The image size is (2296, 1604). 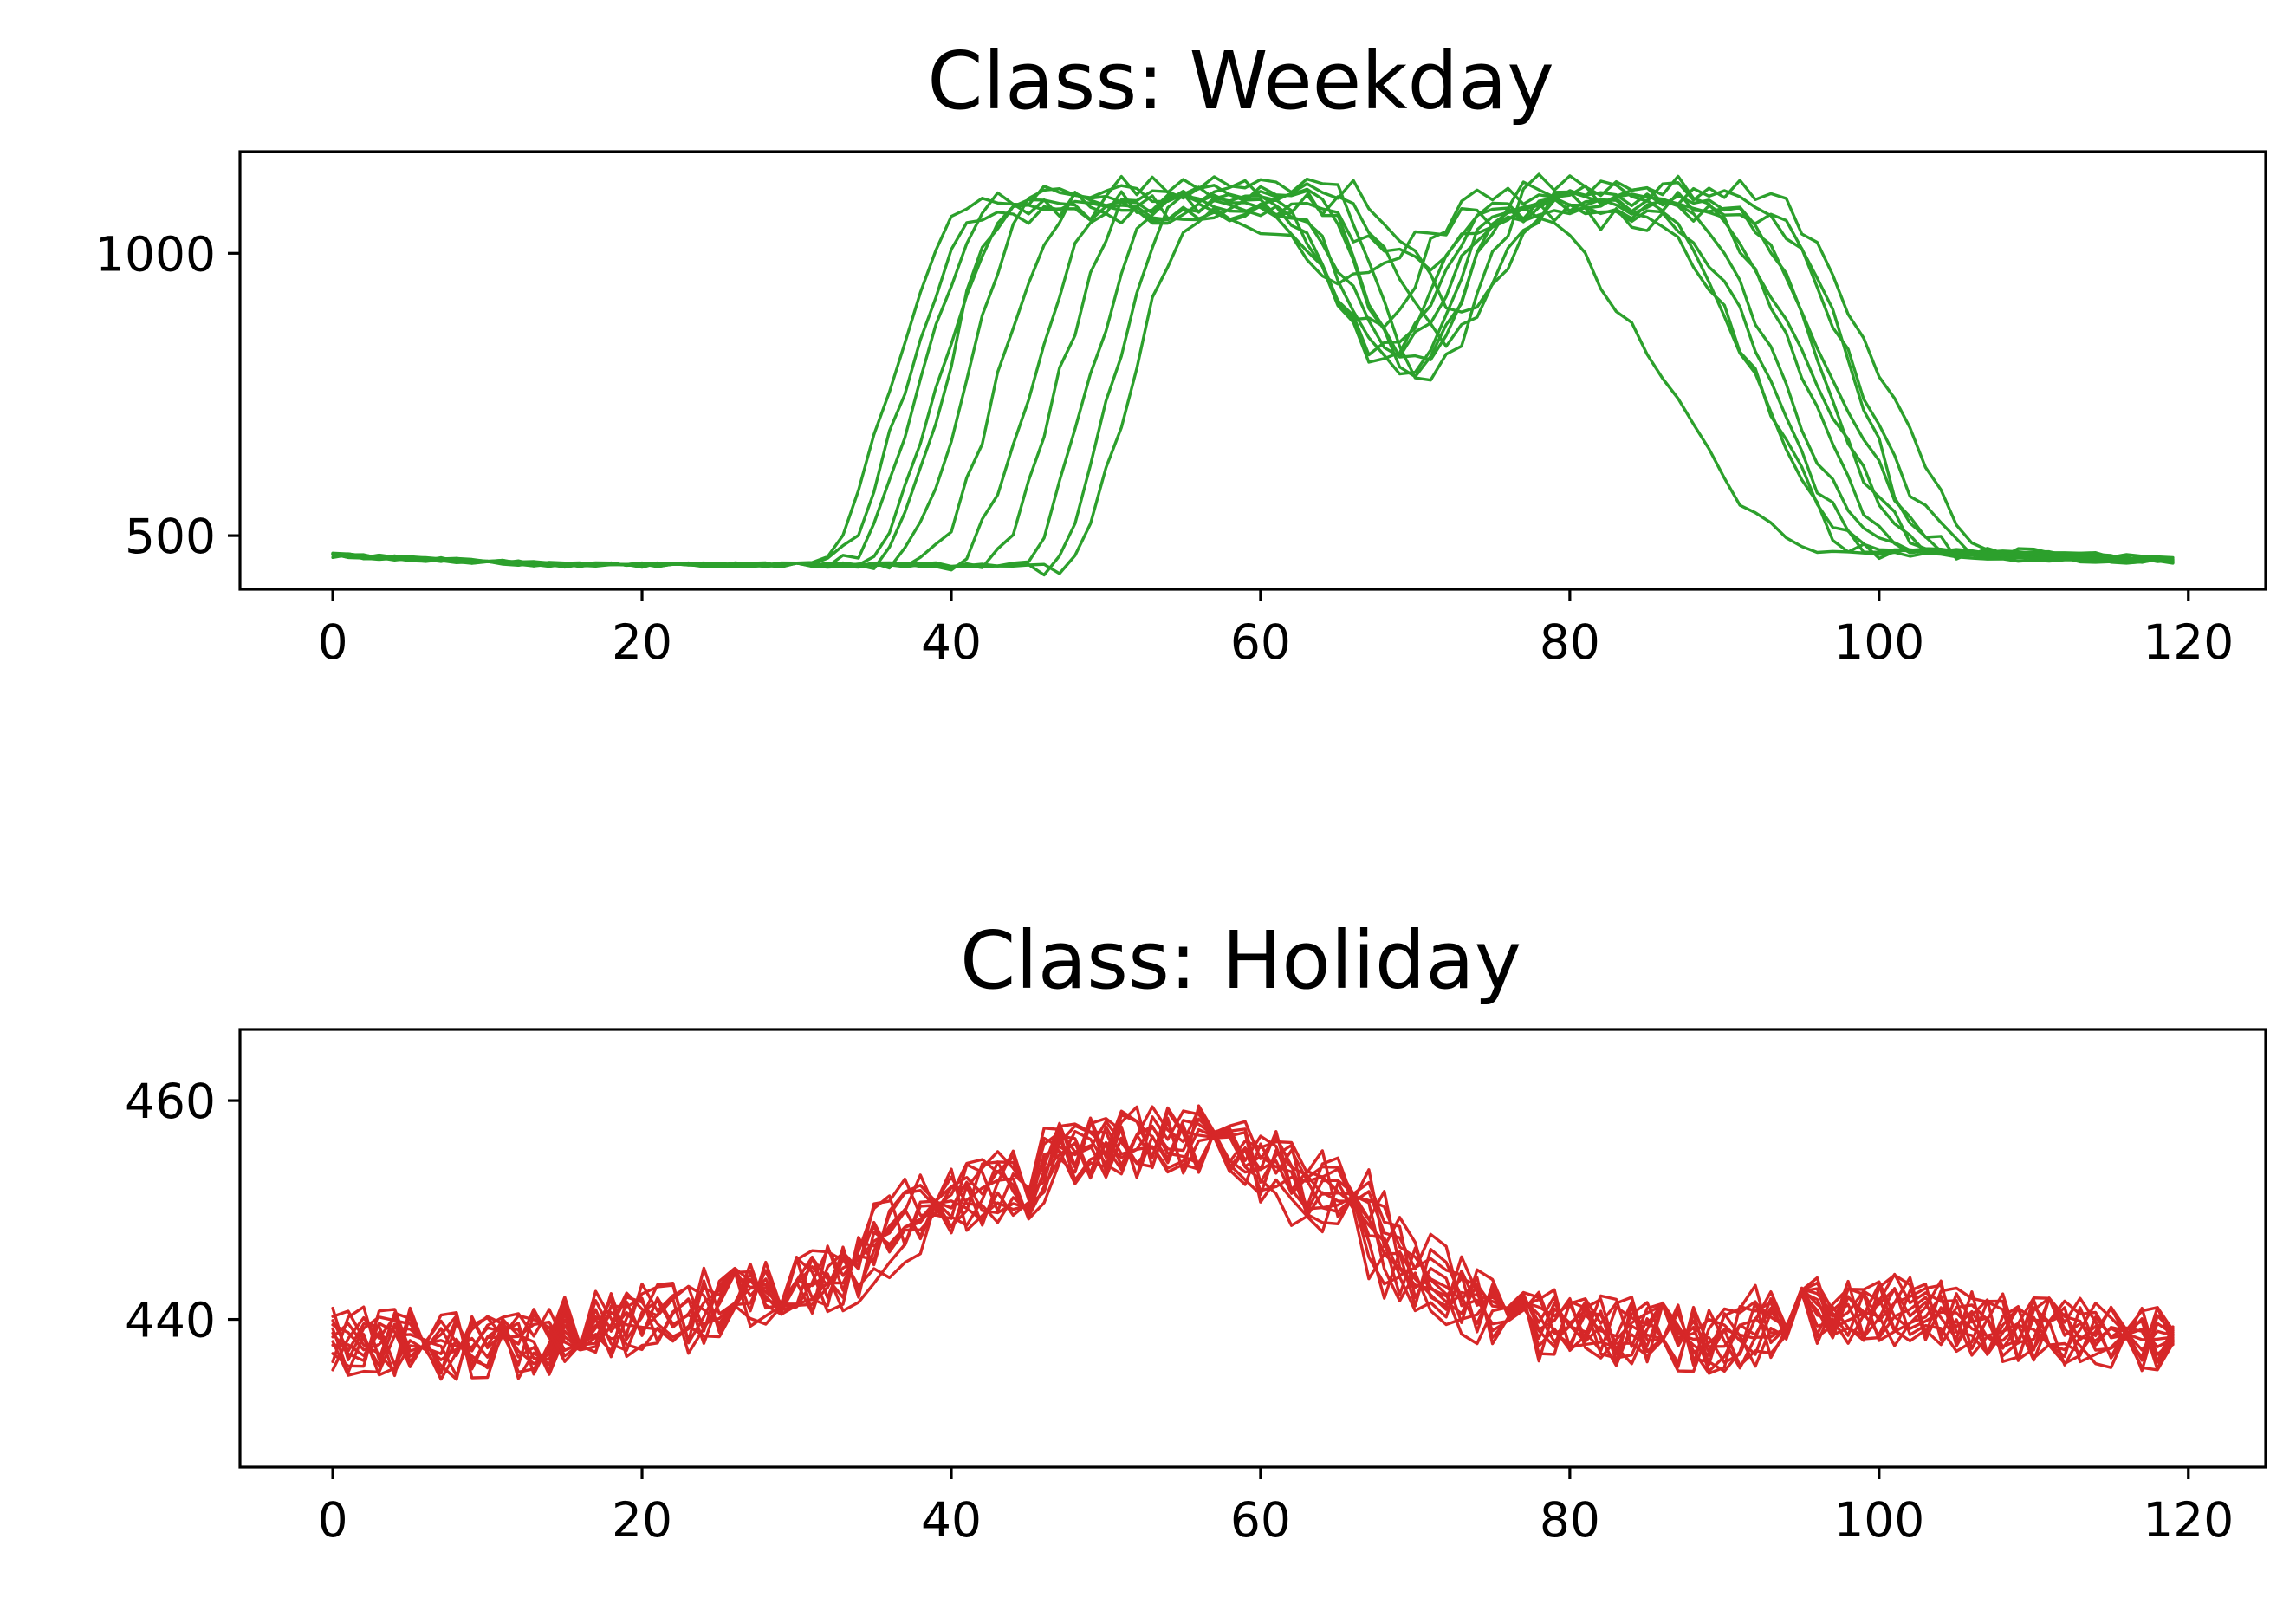 What do you see at coordinates (1878, 642) in the screenshot?
I see `weekday-x-tick-label: 100` at bounding box center [1878, 642].